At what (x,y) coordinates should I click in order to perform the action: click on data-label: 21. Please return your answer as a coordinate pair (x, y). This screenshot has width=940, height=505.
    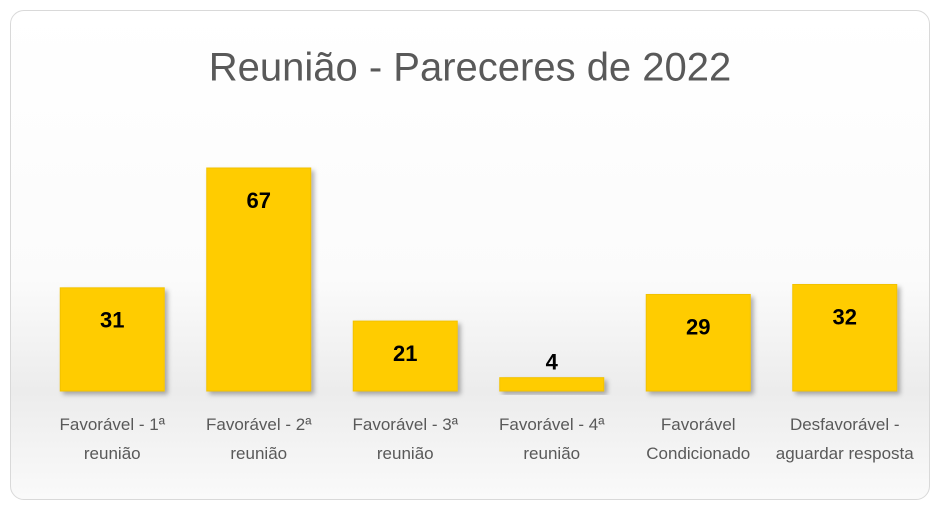
    Looking at the image, I should click on (405, 353).